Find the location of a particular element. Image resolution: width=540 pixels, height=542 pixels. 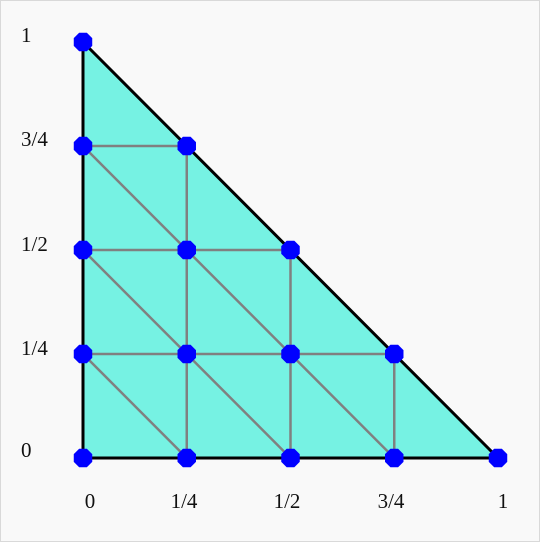

y-tick-label-1: 1/4 is located at coordinates (34, 348).